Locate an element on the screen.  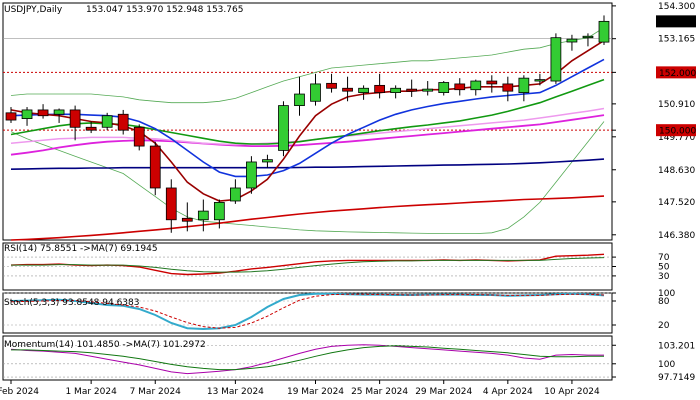
date-tick-label: 1 Mar 2024 is located at coordinates (91, 392).